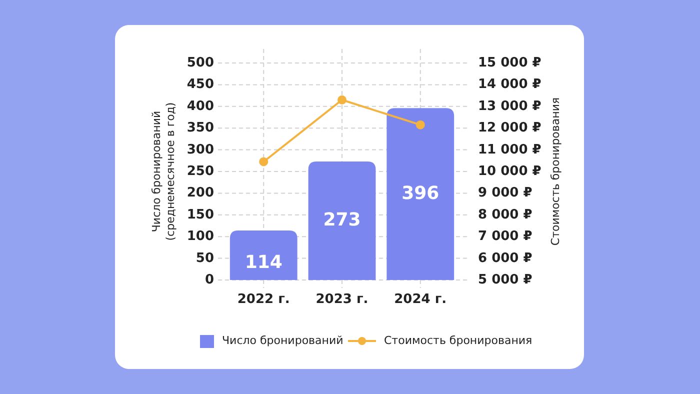  I want to click on y-tick-label: 450, so click(200, 84).